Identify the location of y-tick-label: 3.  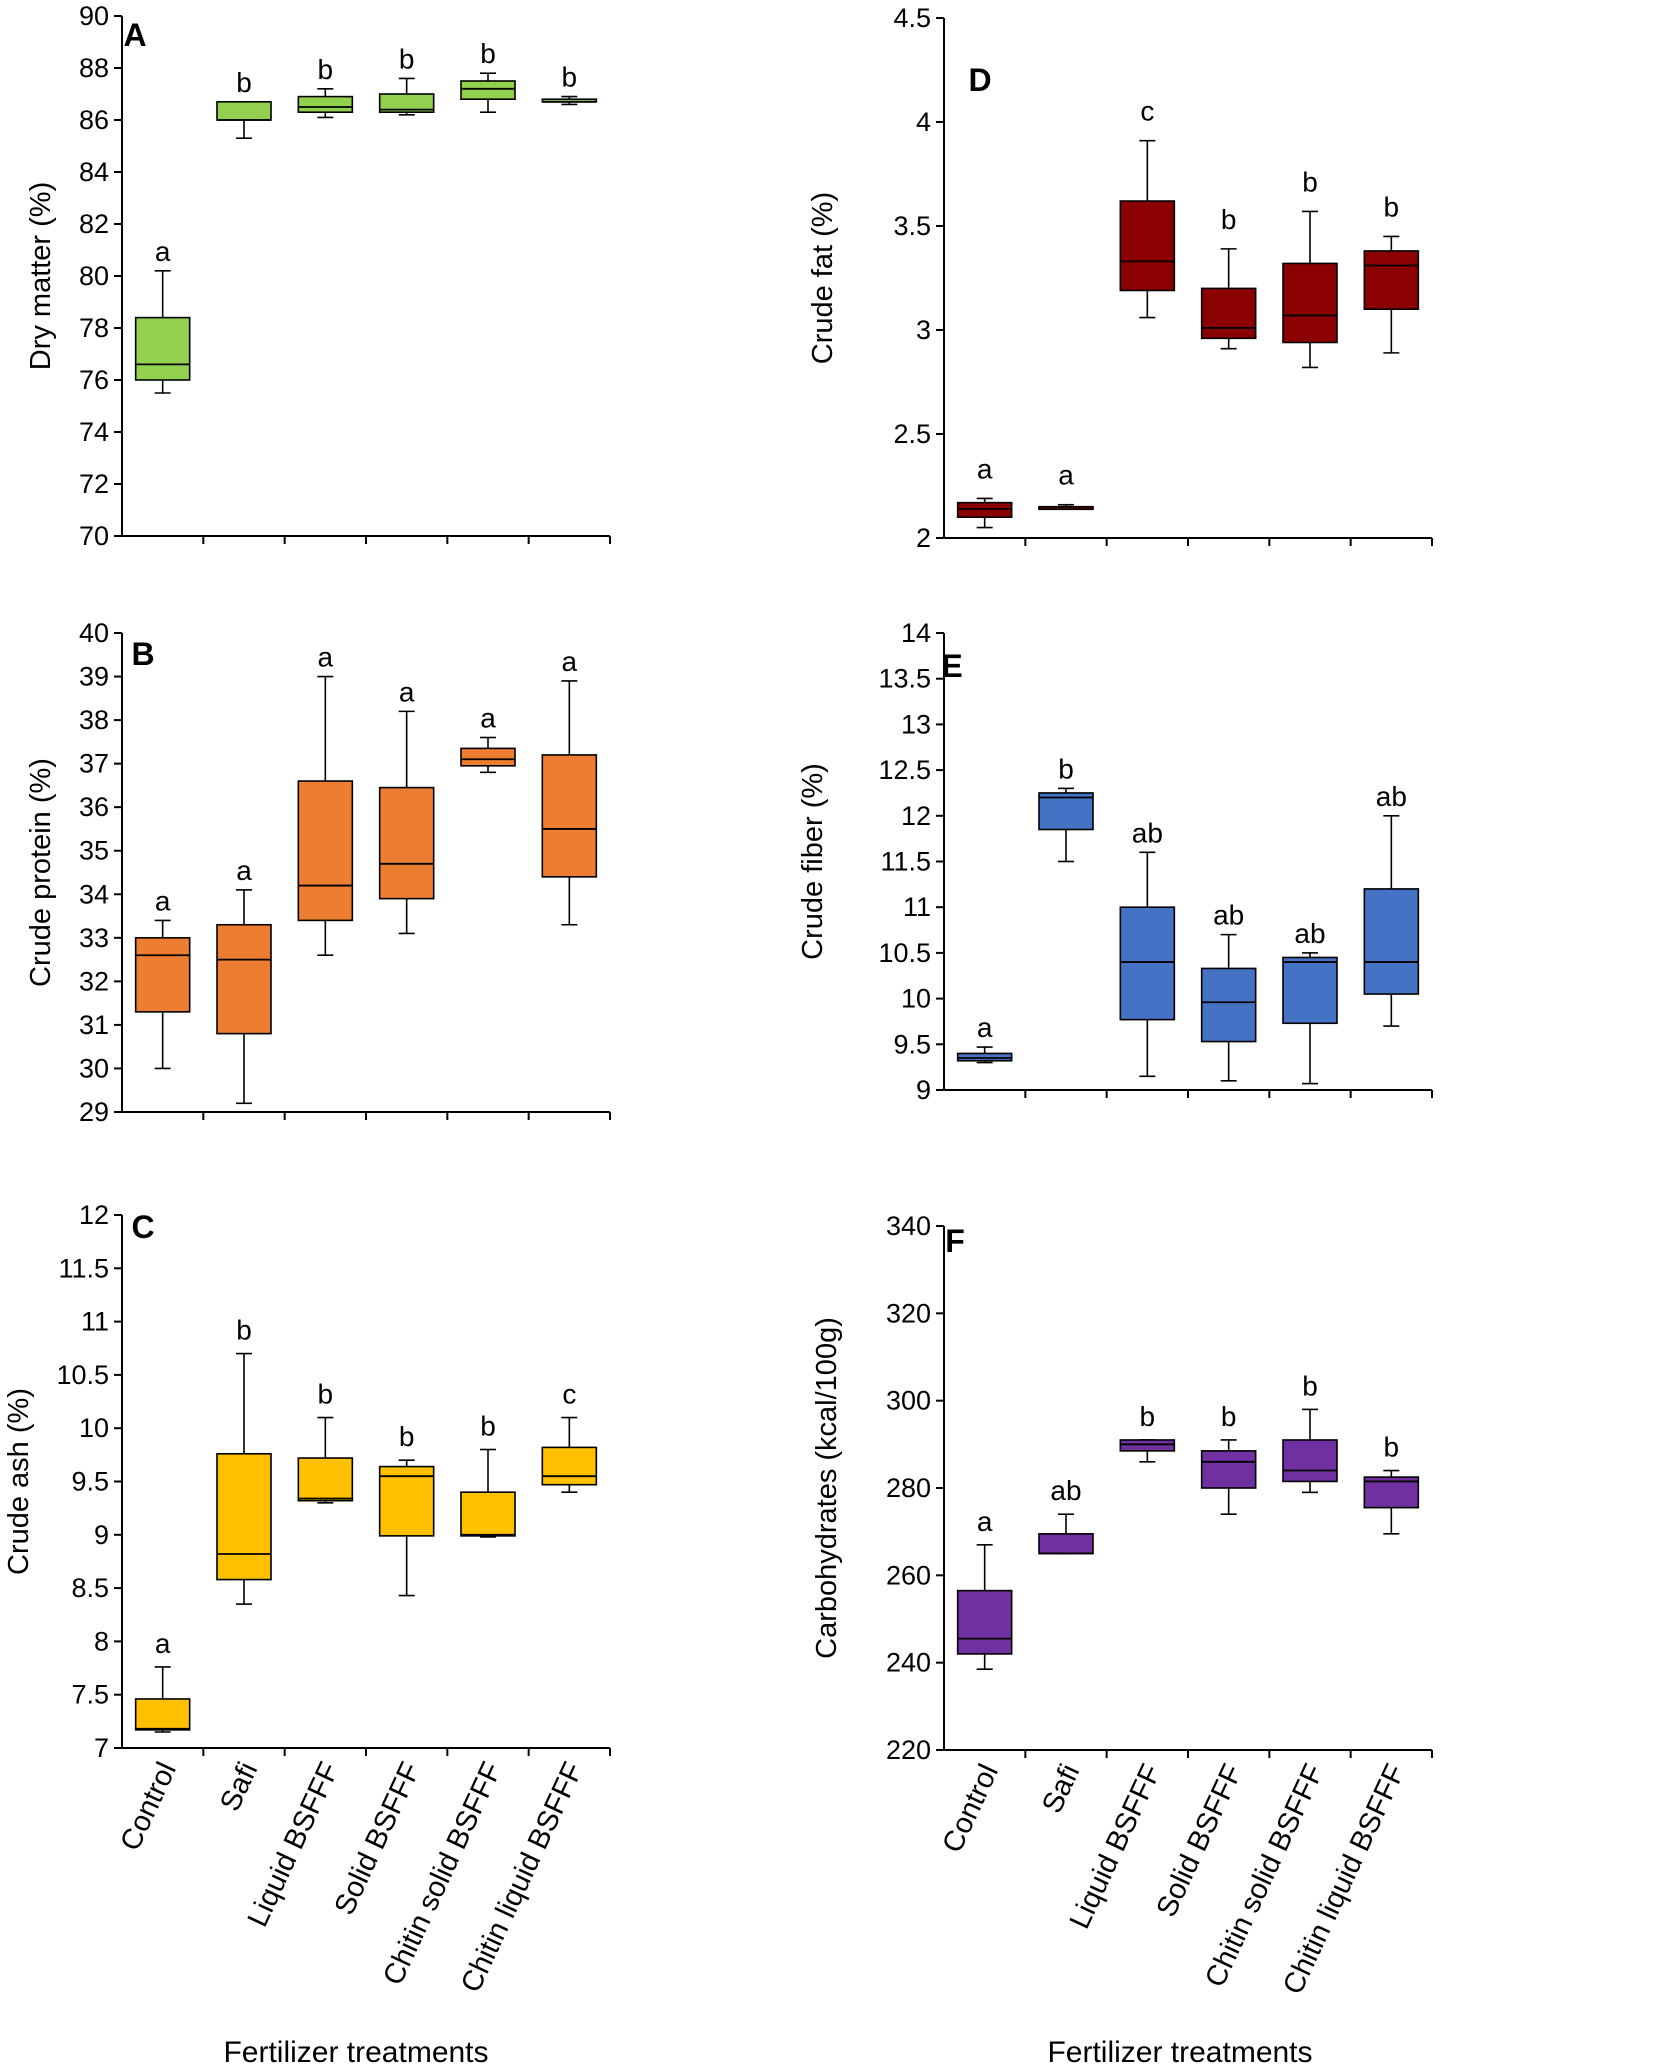
(923, 330).